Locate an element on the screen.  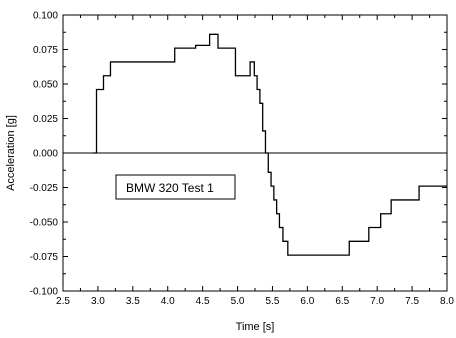
x-tick-label: 8.0 is located at coordinates (447, 301).